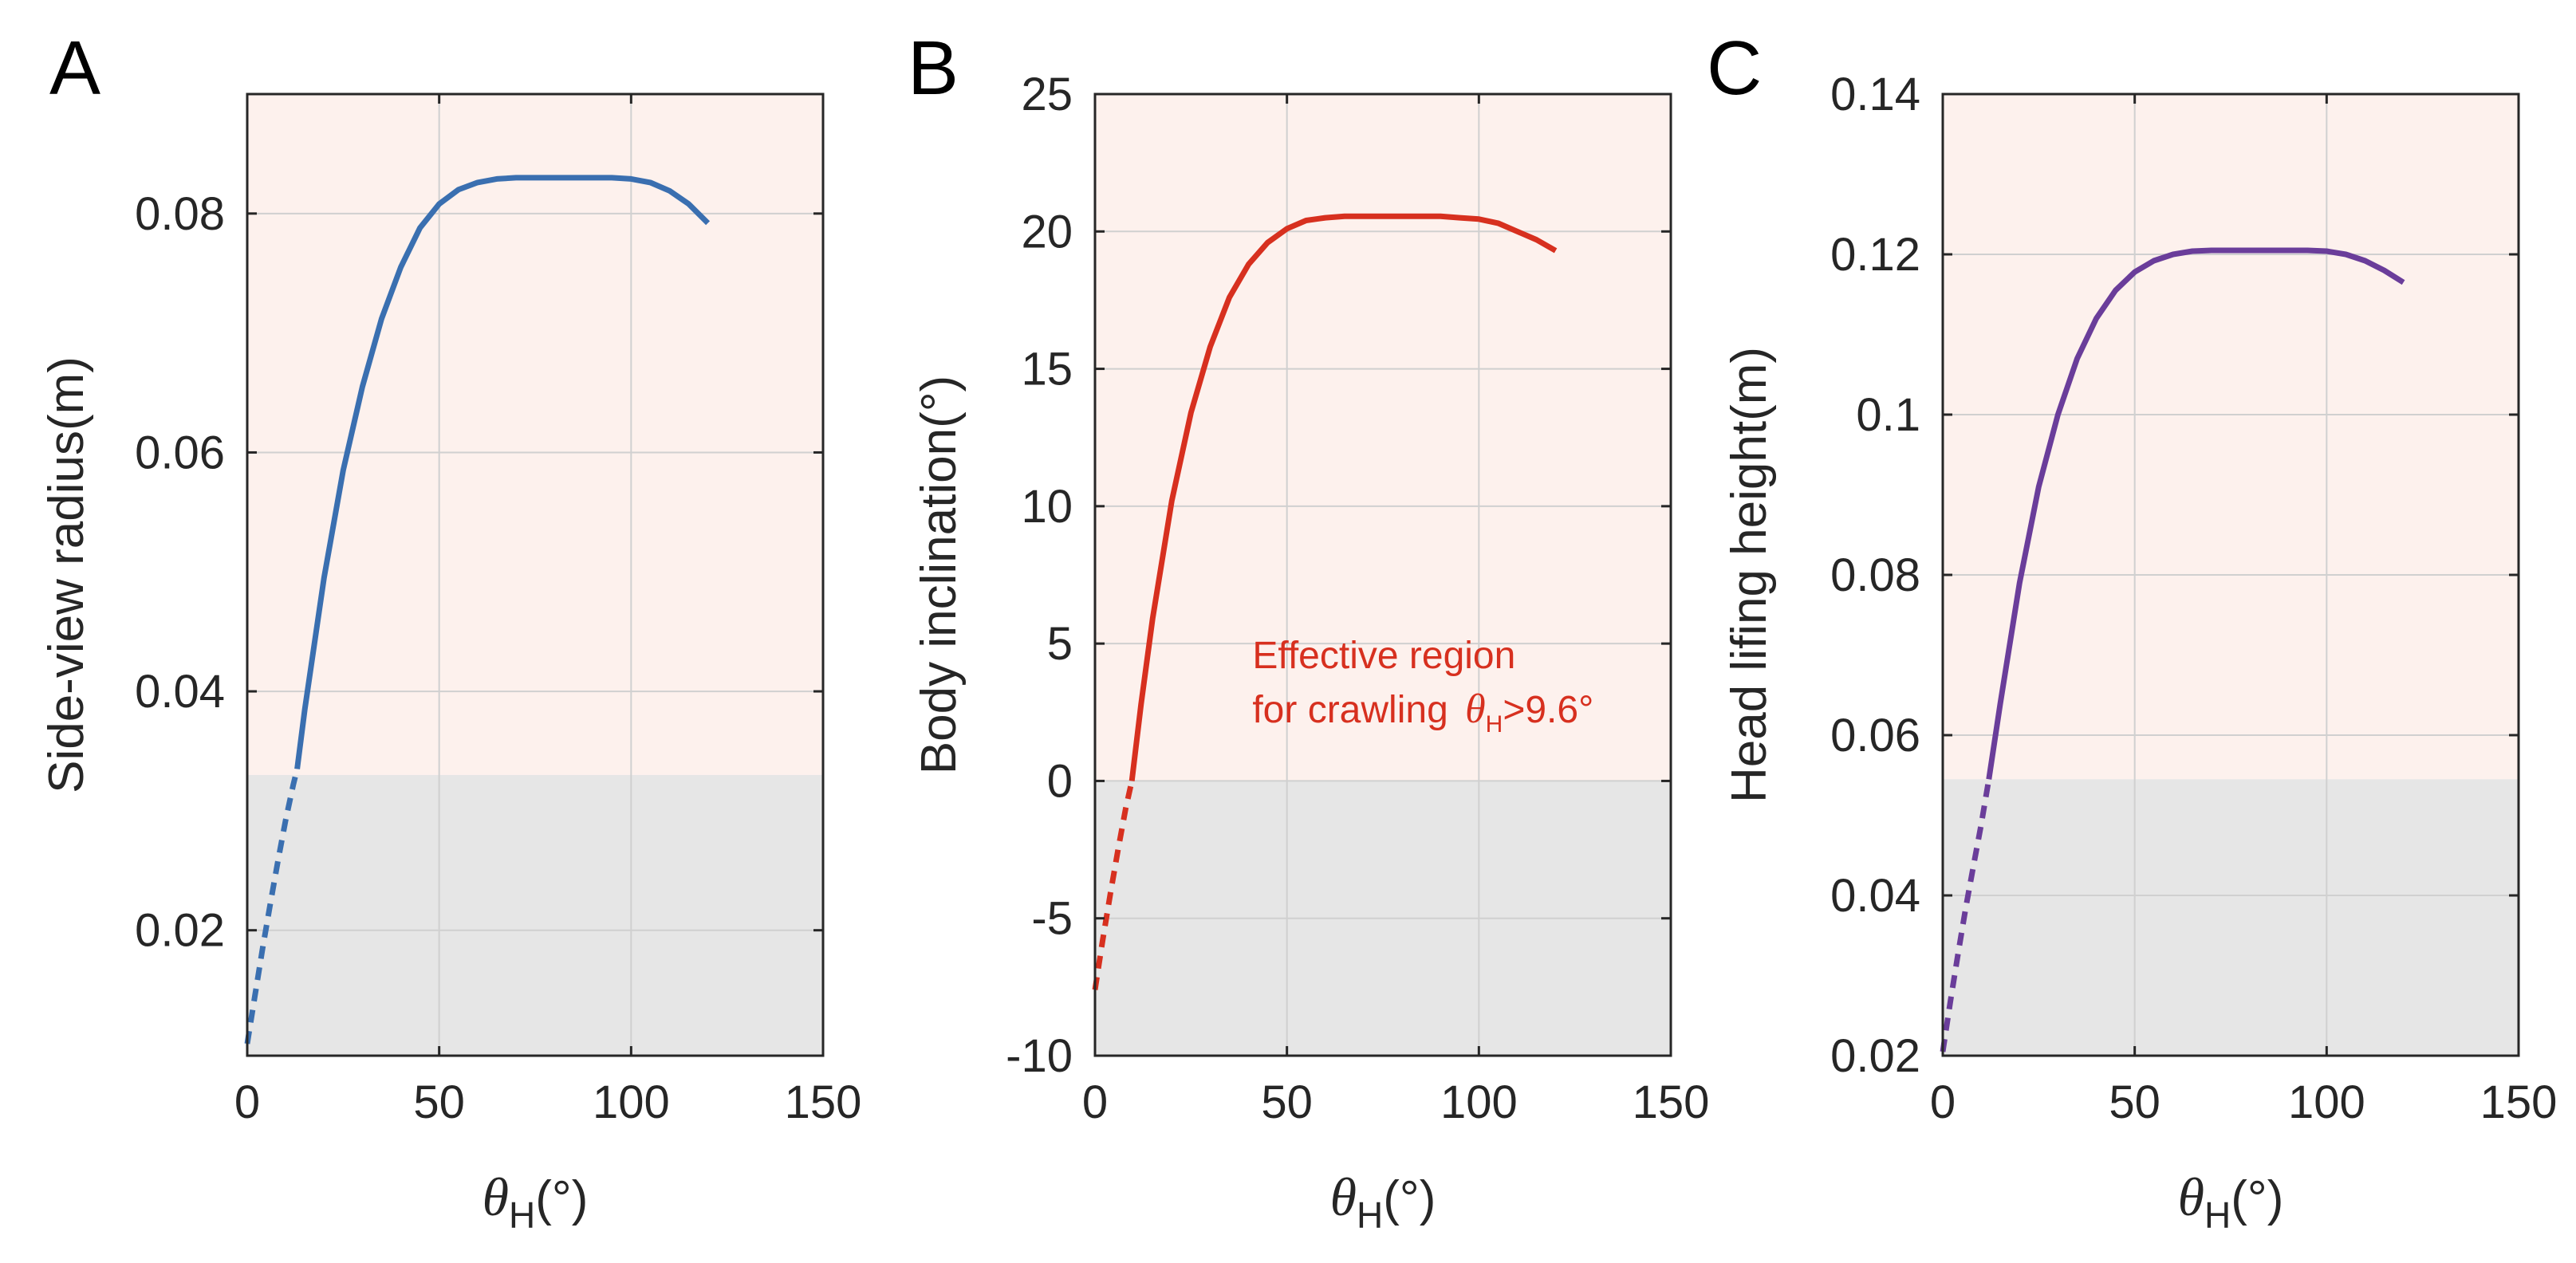 This screenshot has height=1263, width=2576. Describe the element at coordinates (1875, 255) in the screenshot. I see `y-tick-label: 0.12` at that location.